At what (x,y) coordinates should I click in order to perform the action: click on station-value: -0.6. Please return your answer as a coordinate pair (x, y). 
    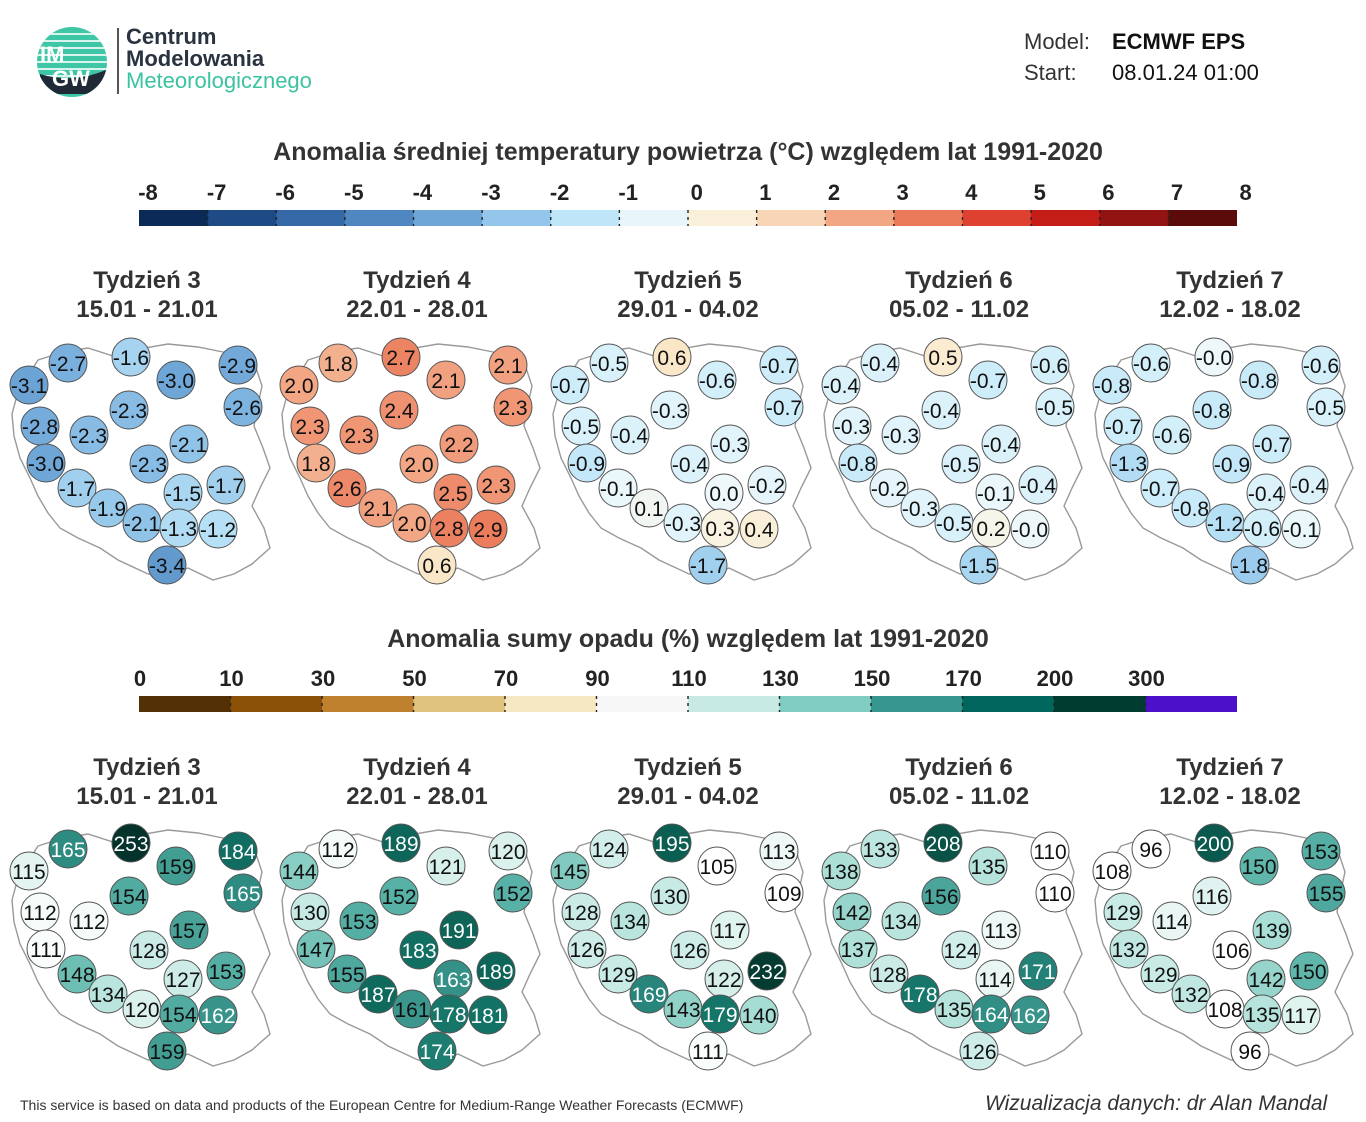
    Looking at the image, I should click on (1262, 529).